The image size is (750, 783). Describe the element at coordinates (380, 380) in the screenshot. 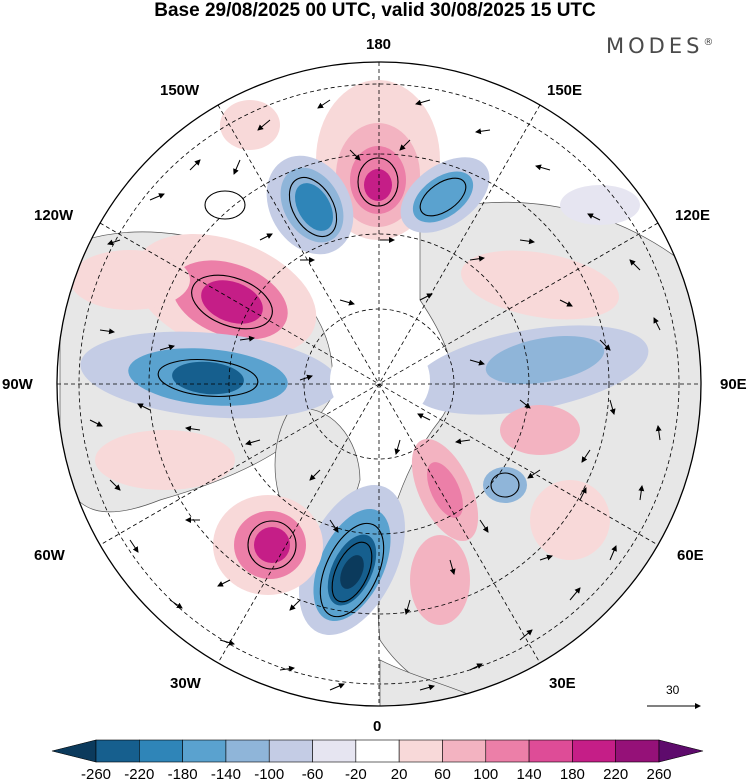

I see `anomaly-low-pole` at that location.